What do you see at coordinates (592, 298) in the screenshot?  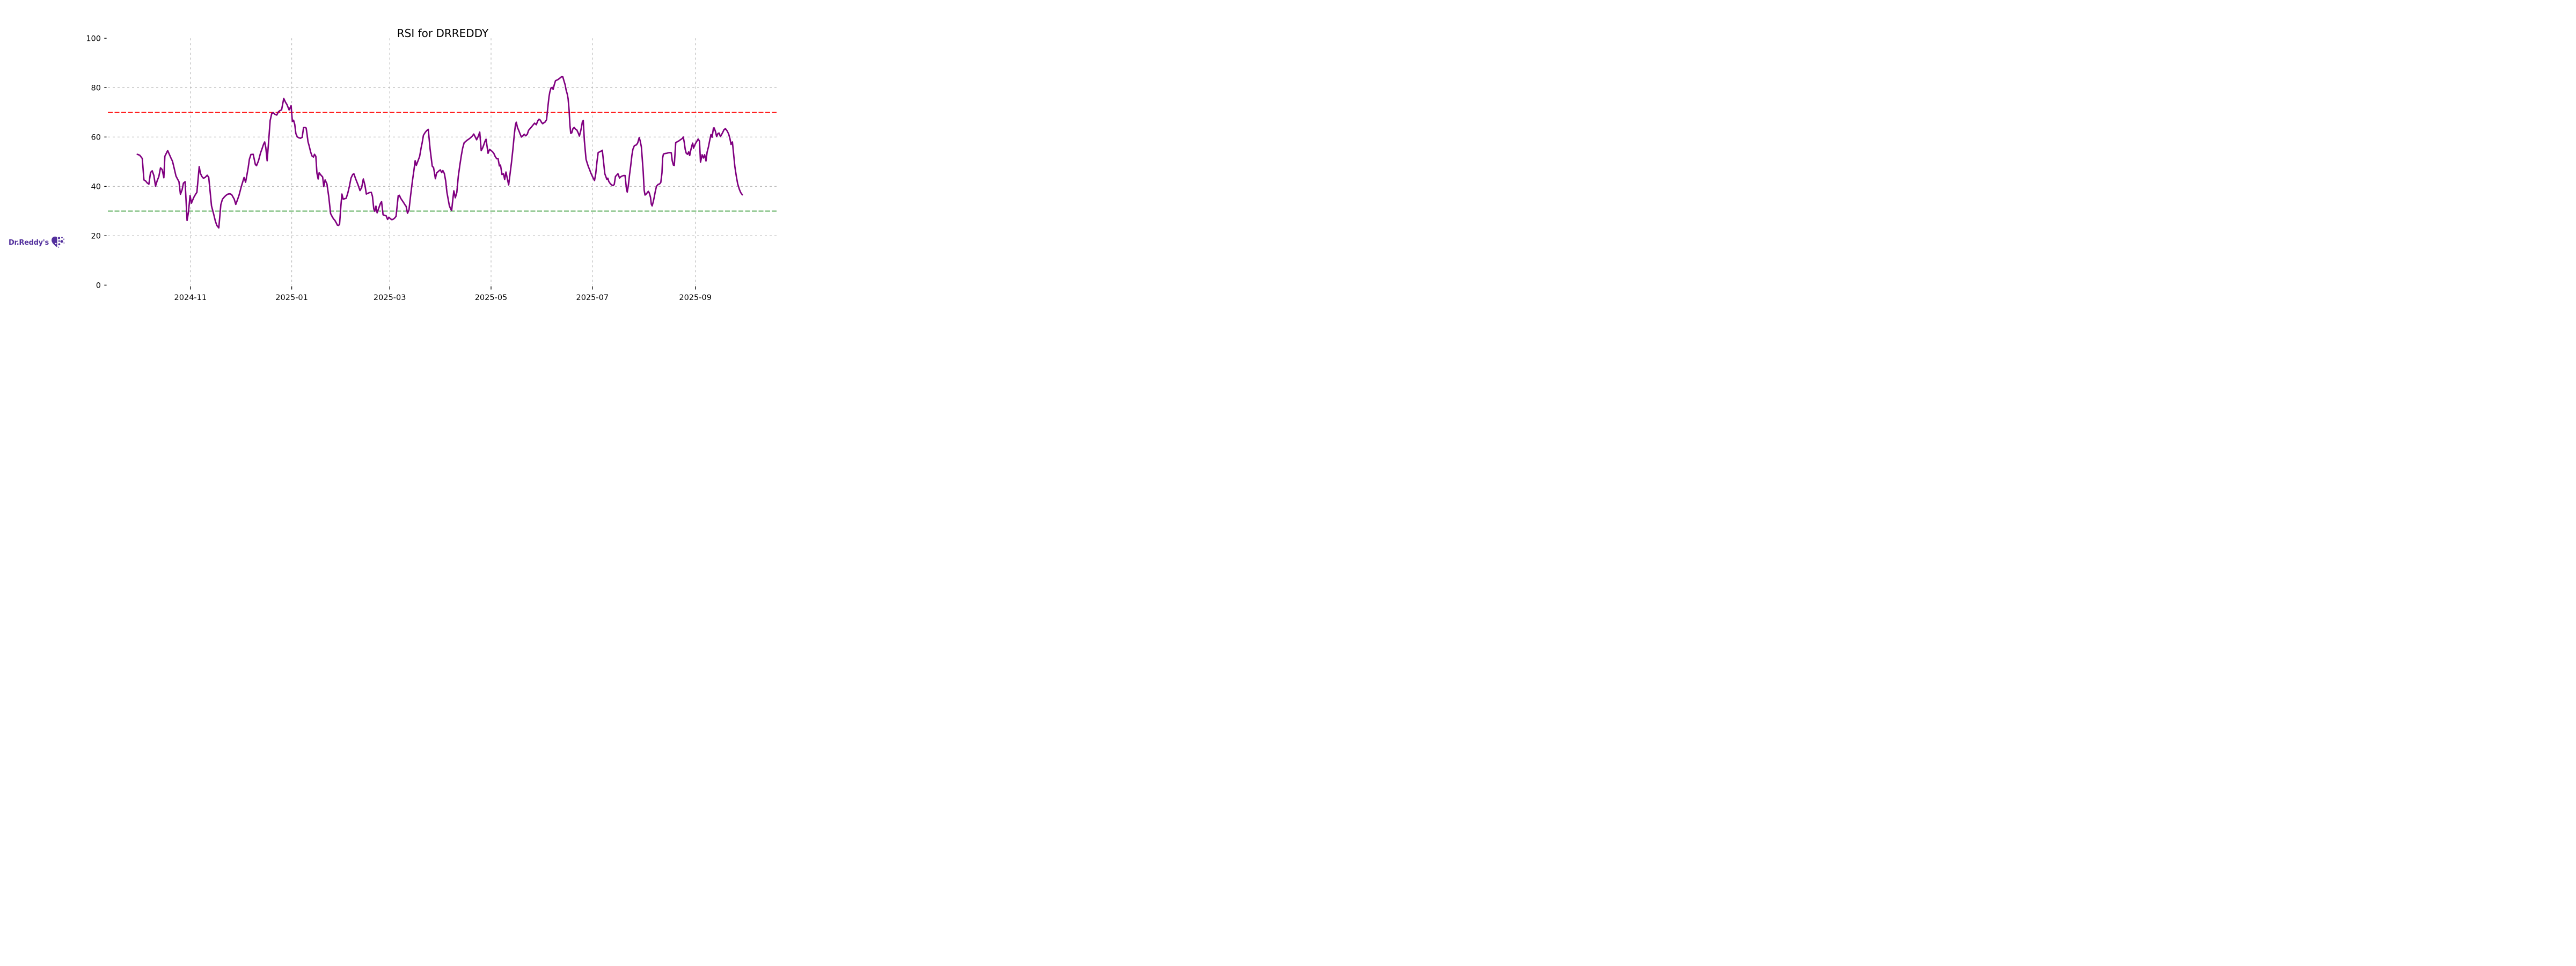 I see `x-tick-label: 2025-07` at bounding box center [592, 298].